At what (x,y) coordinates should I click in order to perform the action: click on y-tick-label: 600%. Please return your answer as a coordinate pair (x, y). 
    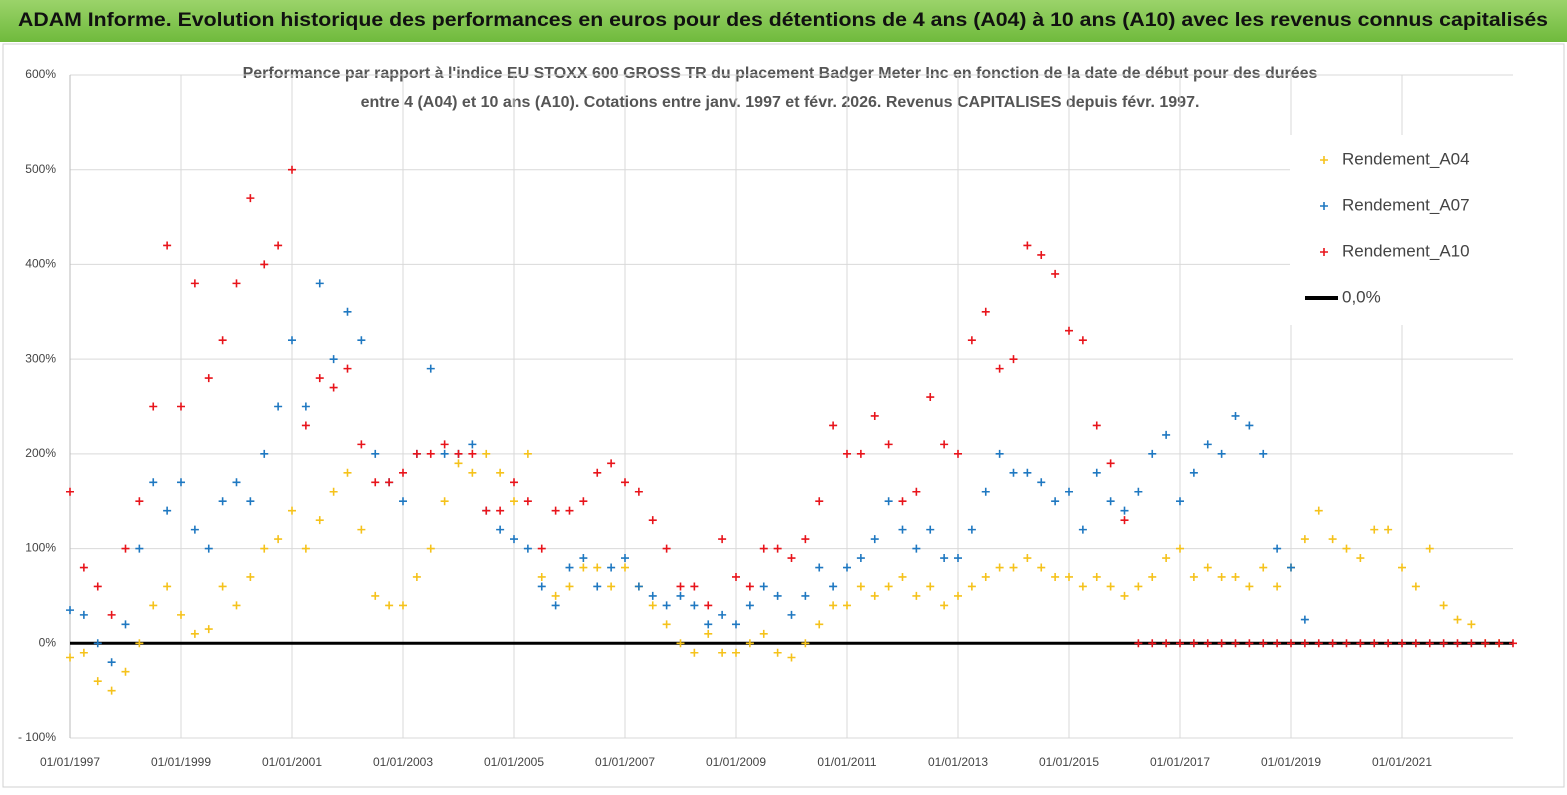
    Looking at the image, I should click on (40, 74).